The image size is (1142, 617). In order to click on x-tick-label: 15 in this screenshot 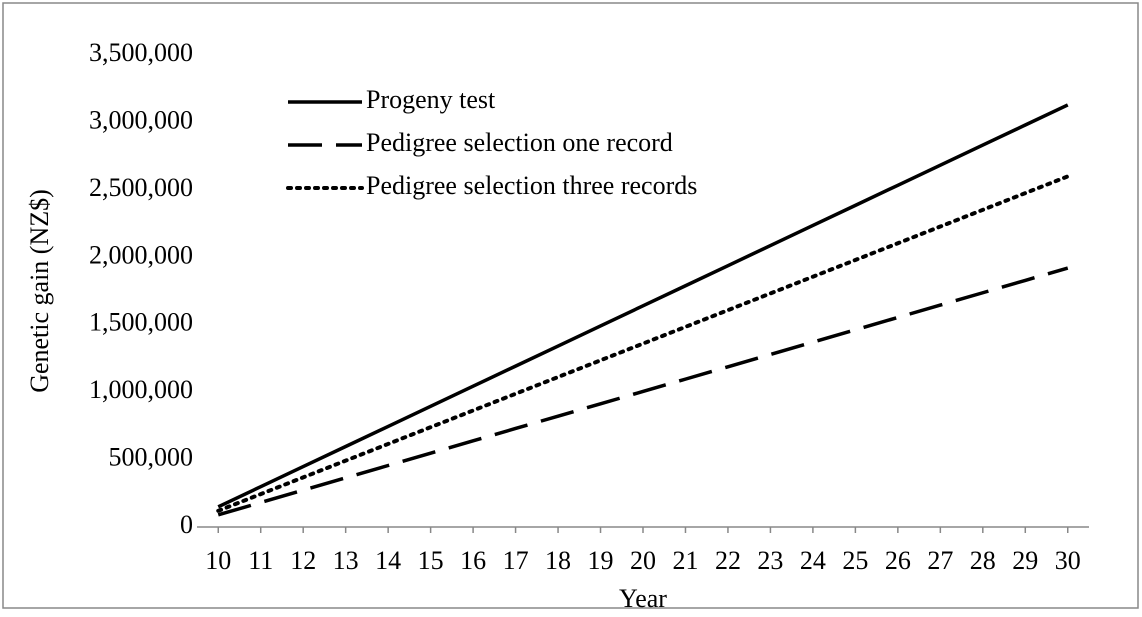, I will do `click(431, 560)`.